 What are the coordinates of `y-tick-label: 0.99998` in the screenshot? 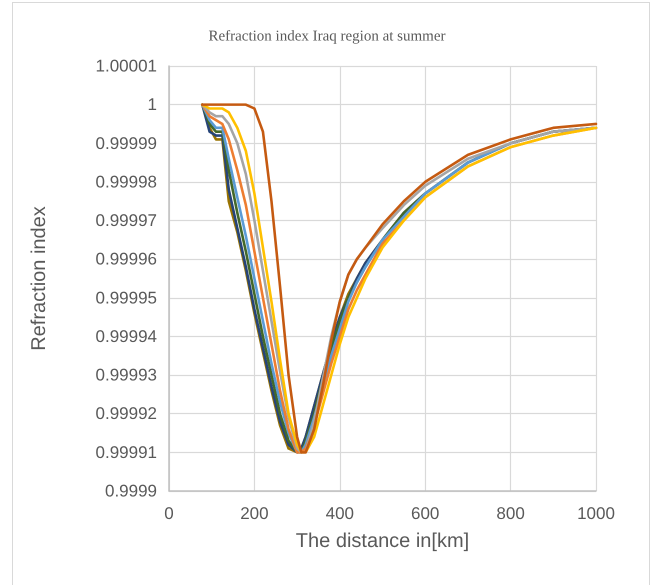 It's located at (126, 182).